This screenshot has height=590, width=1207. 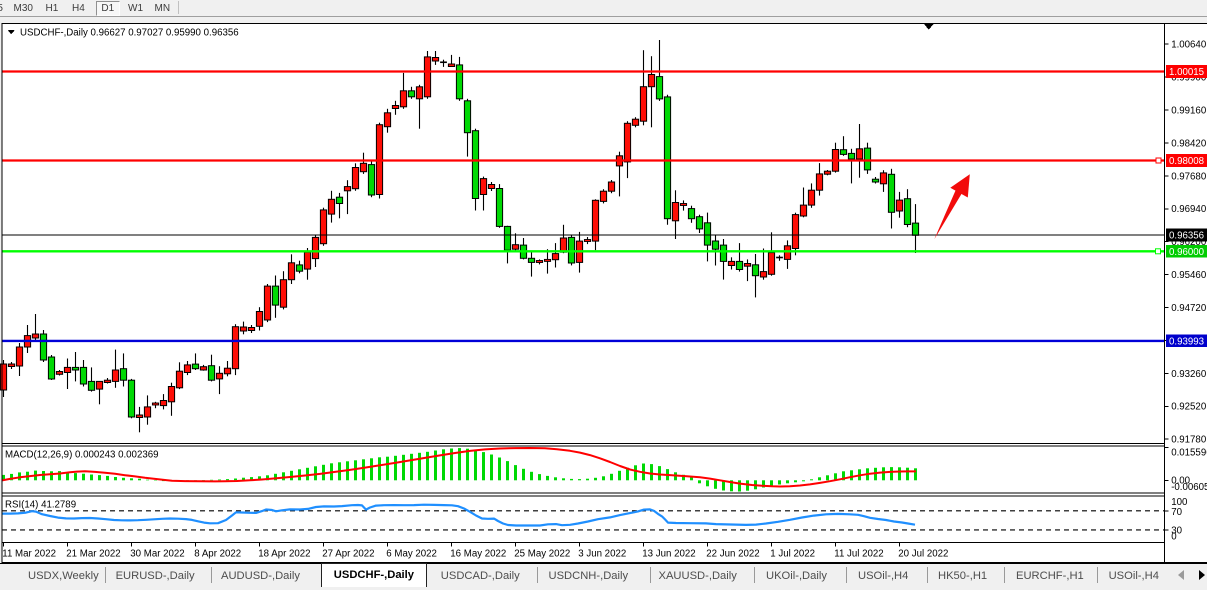 I want to click on svg-text: 30, so click(x=1176, y=531).